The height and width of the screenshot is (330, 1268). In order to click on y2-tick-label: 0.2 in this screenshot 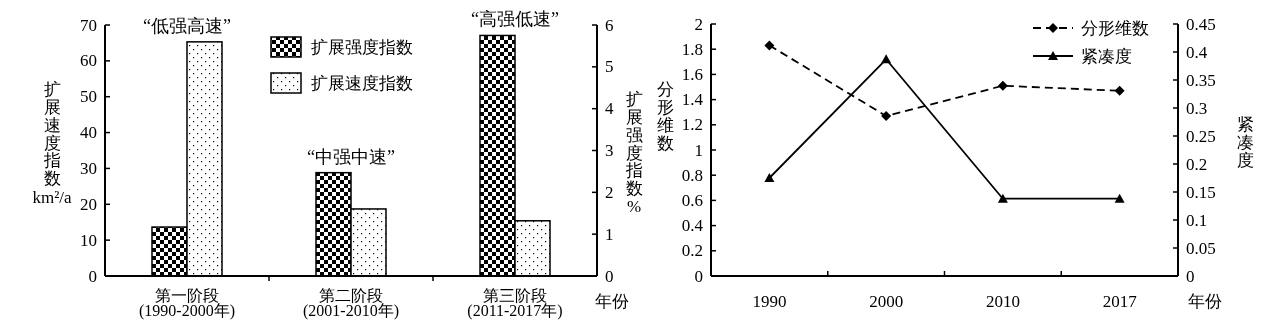, I will do `click(1197, 164)`.